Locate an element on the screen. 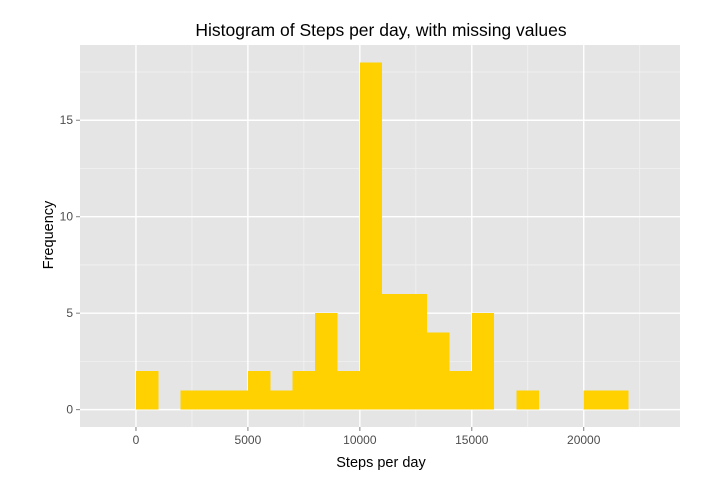  x-tick-label: 10000 is located at coordinates (360, 440).